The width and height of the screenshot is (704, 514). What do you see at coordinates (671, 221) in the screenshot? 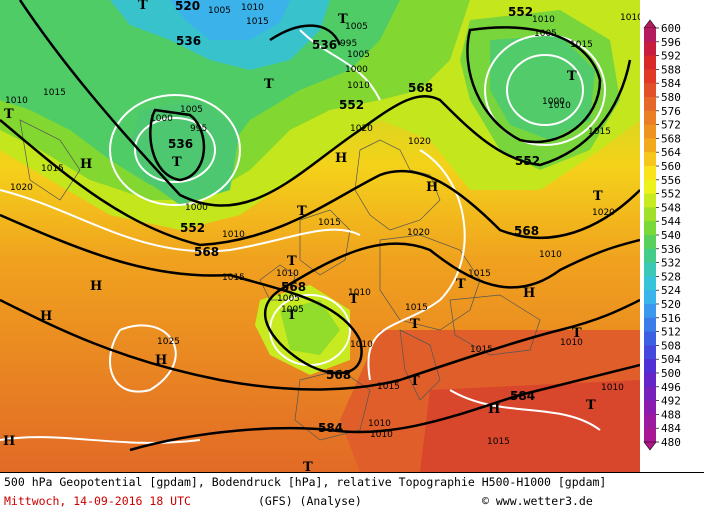
I see `legend-value: 544` at bounding box center [671, 221].